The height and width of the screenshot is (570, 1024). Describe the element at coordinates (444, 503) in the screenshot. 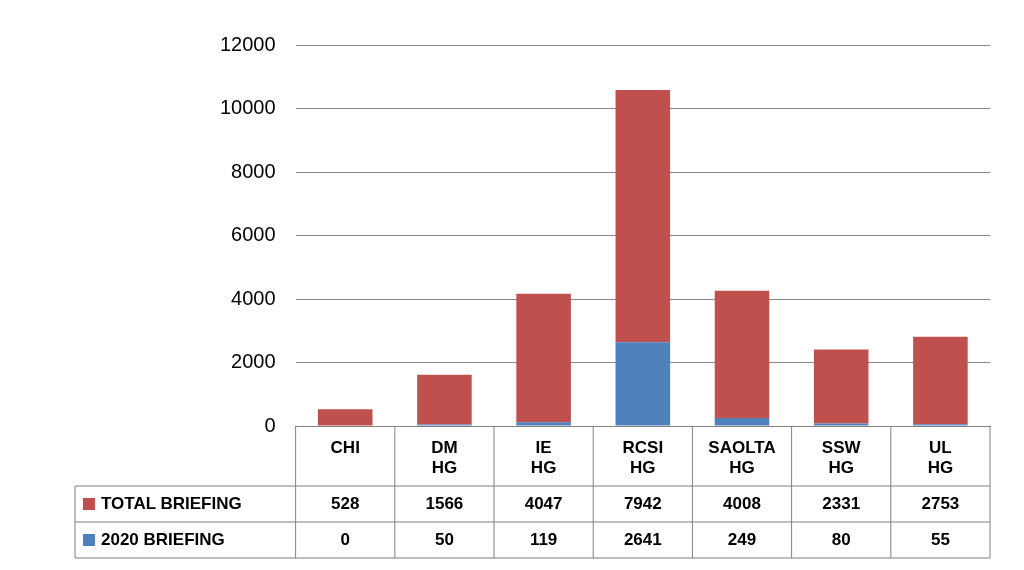

I see `data-label: 1566` at that location.